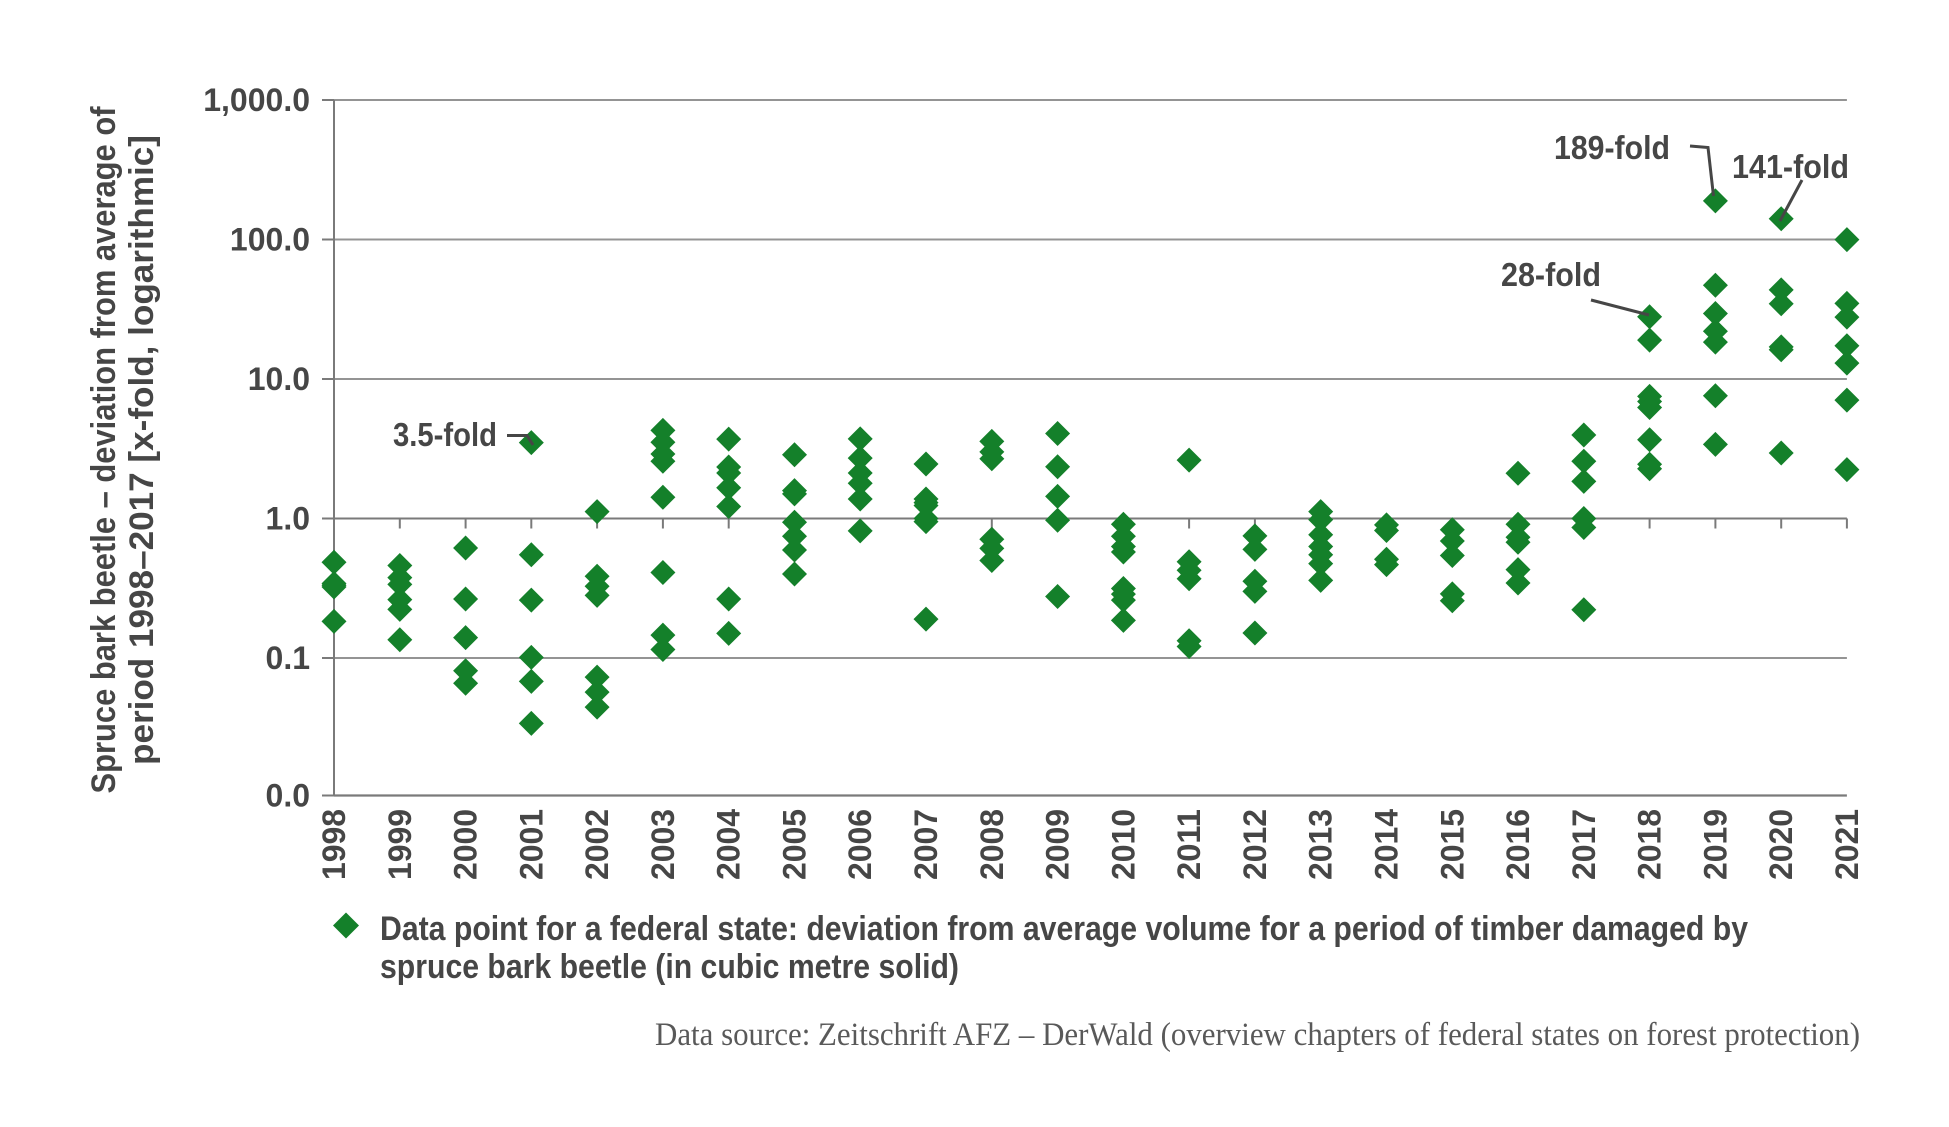  I want to click on svg-text: 2012, so click(1255, 844).